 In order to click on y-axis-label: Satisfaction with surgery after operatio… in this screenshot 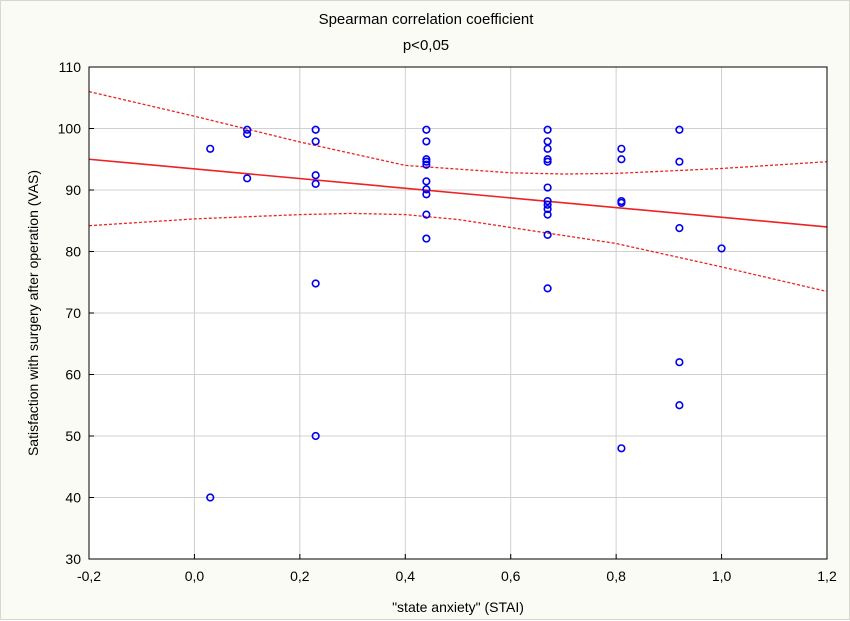, I will do `click(33, 313)`.